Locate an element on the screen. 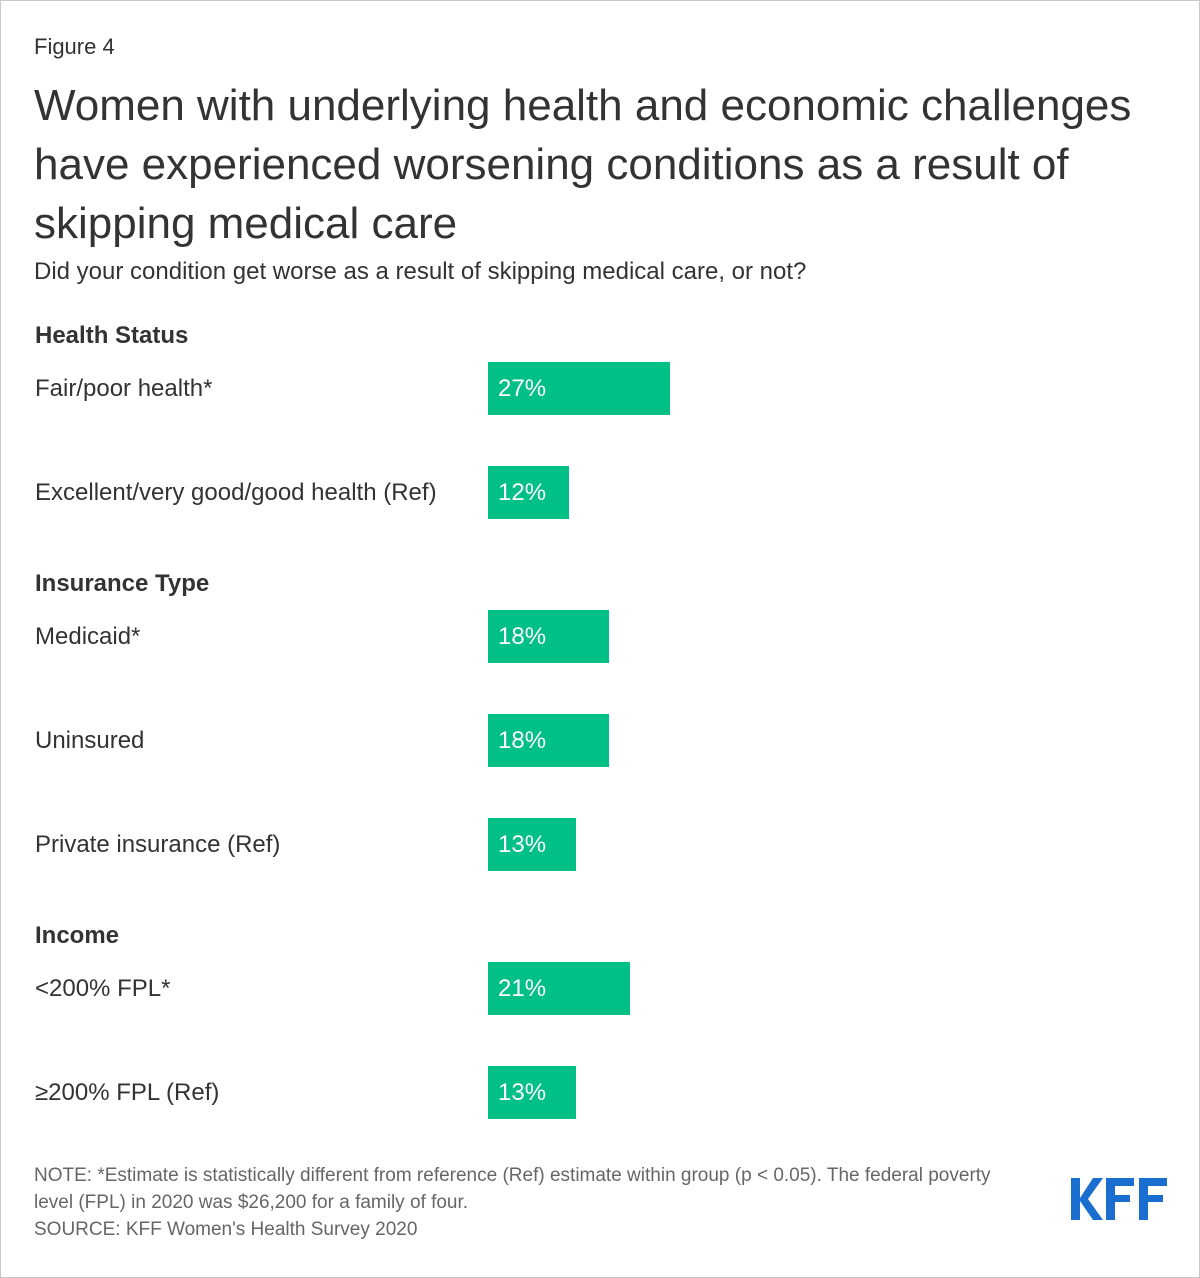  kff-logo is located at coordinates (1119, 1199).